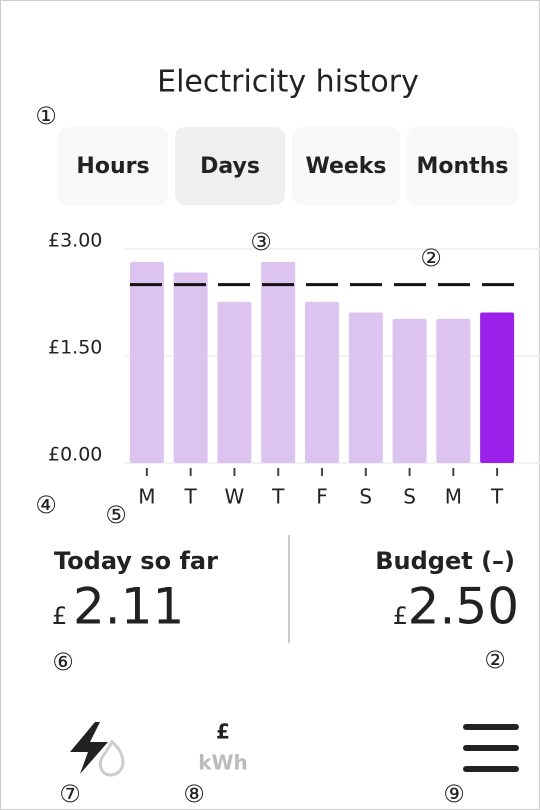  Describe the element at coordinates (235, 497) in the screenshot. I see `x-tick-label: W` at that location.